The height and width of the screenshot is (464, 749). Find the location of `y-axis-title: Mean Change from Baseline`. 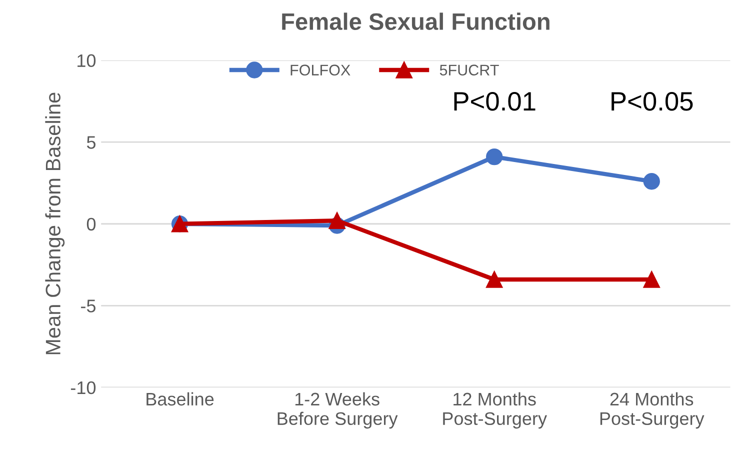

y-axis-title: Mean Change from Baseline is located at coordinates (55, 223).